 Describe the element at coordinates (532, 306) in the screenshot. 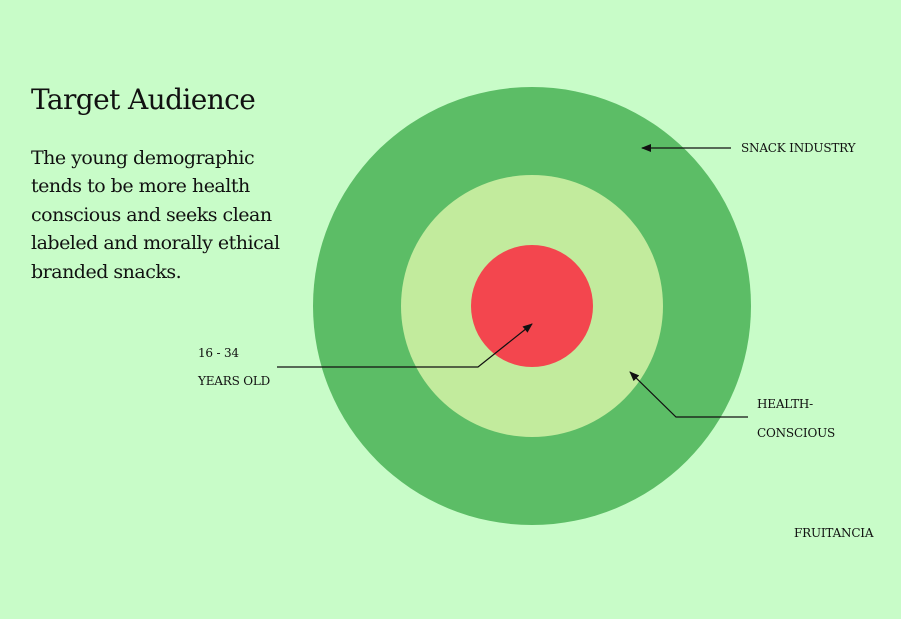

I see `core-circle-age-group` at that location.